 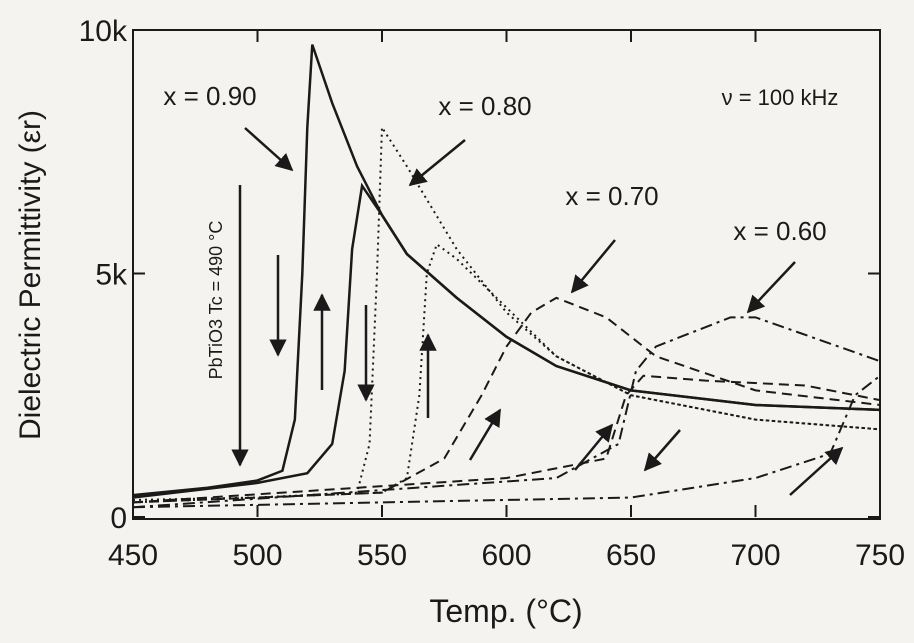 I want to click on x-tick-label: 500, so click(x=257, y=555).